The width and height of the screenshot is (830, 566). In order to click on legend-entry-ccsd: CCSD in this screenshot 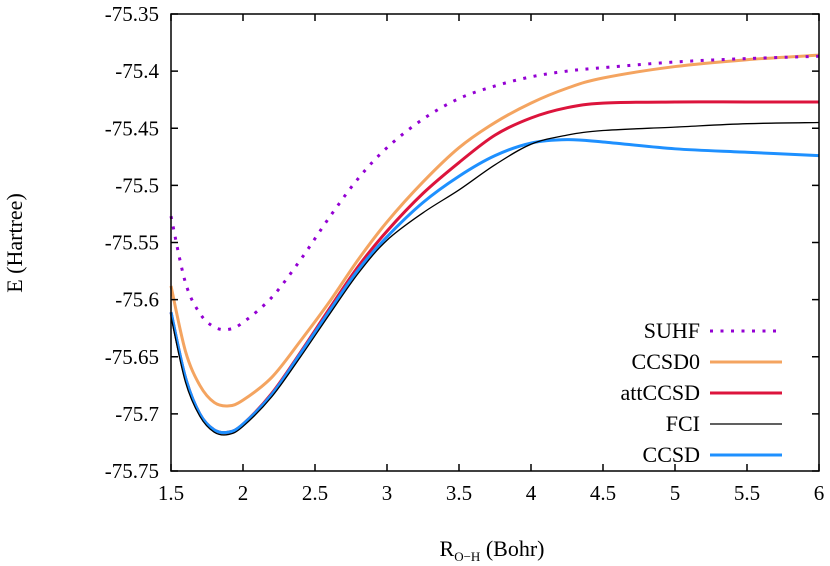, I will do `click(712, 454)`.